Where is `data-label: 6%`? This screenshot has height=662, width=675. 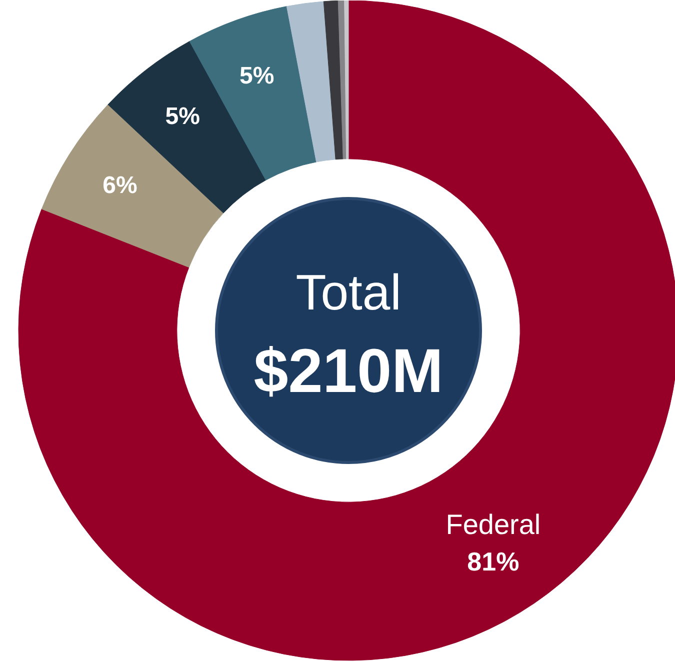 data-label: 6% is located at coordinates (120, 186).